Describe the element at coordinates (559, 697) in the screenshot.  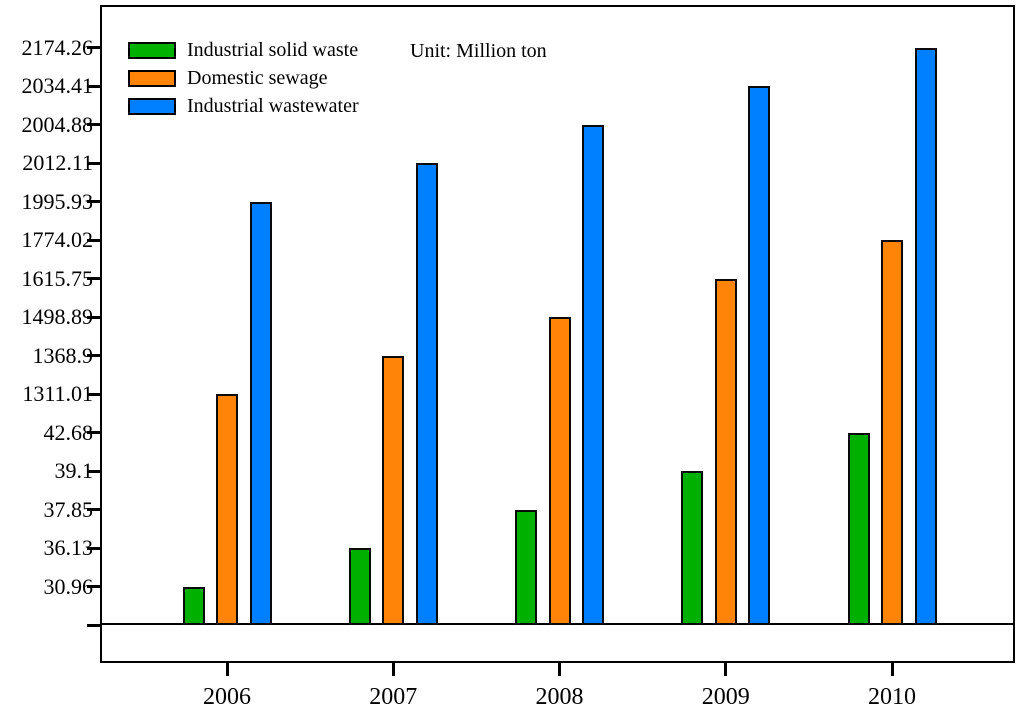
I see `x-axis-tick-label: 2008` at that location.